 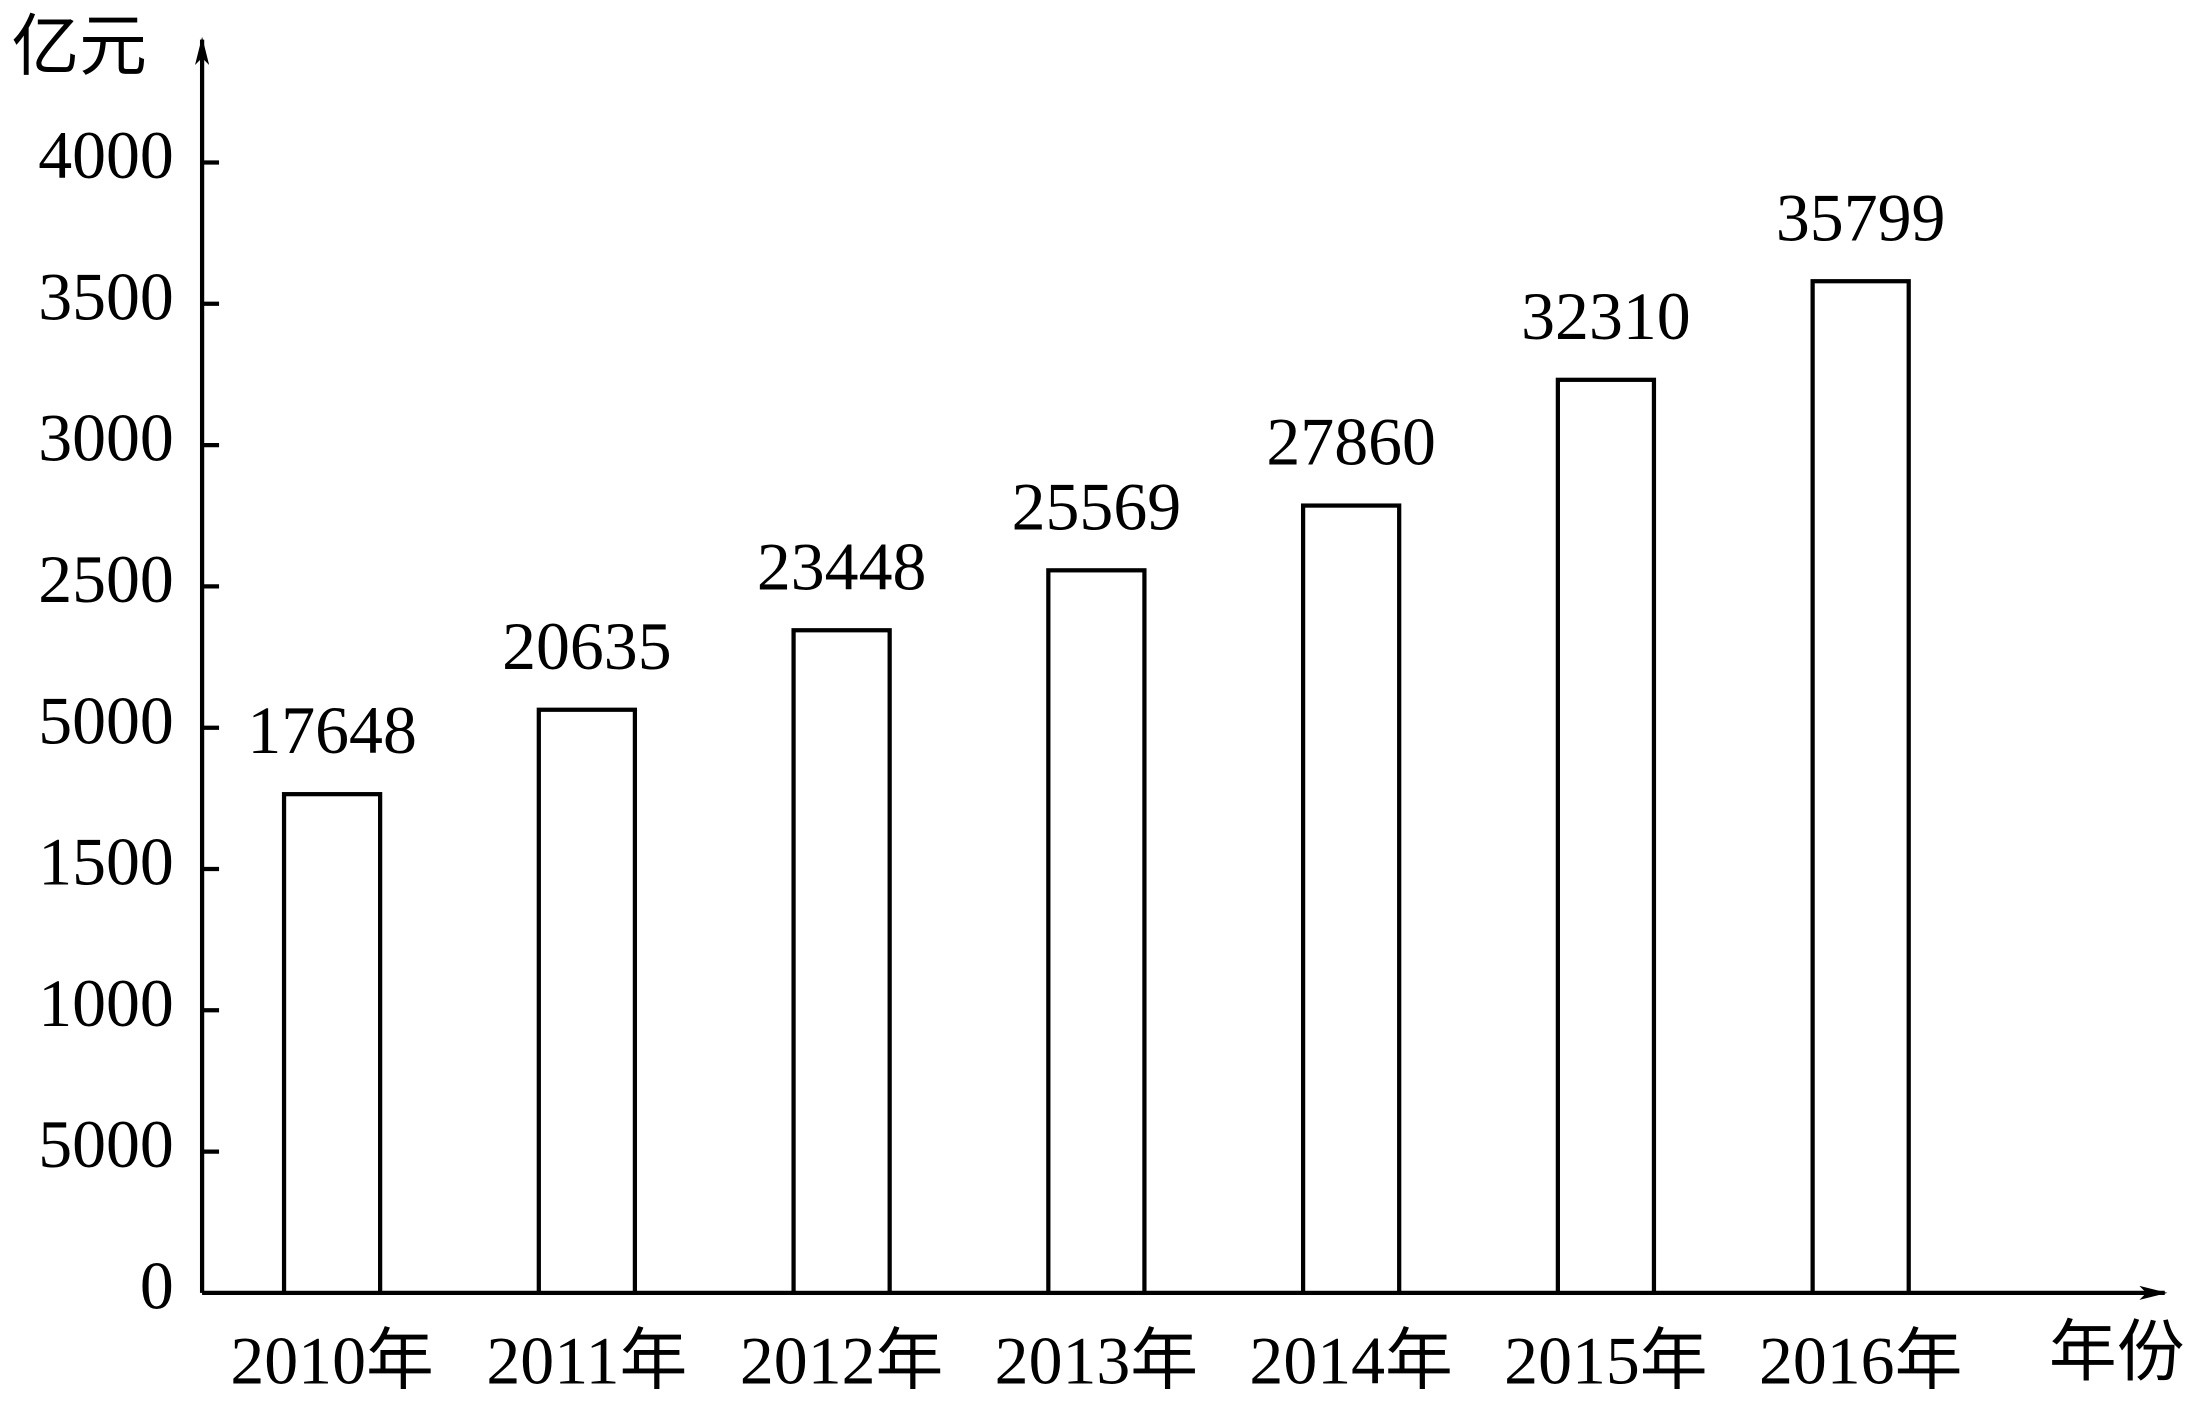 What do you see at coordinates (106, 438) in the screenshot?
I see `y-tick-label: 3000` at bounding box center [106, 438].